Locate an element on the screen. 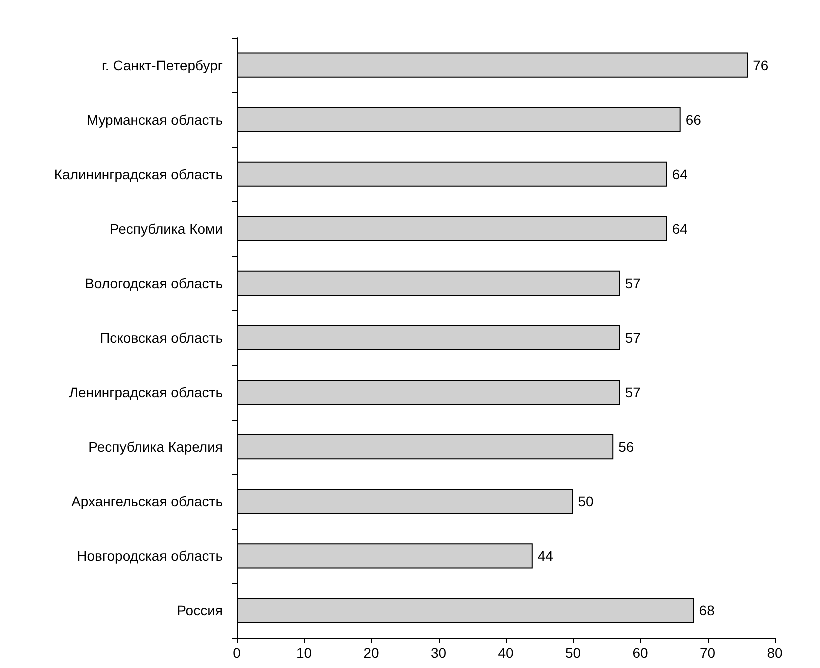  data-label: 68 is located at coordinates (707, 610).